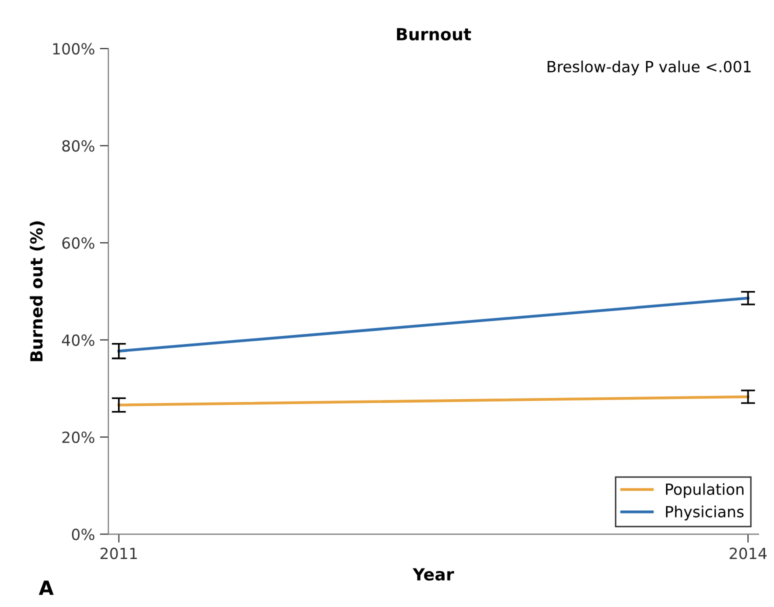 The height and width of the screenshot is (607, 774). What do you see at coordinates (649, 68) in the screenshot?
I see `annotation: Breslow-day P value <.001` at bounding box center [649, 68].